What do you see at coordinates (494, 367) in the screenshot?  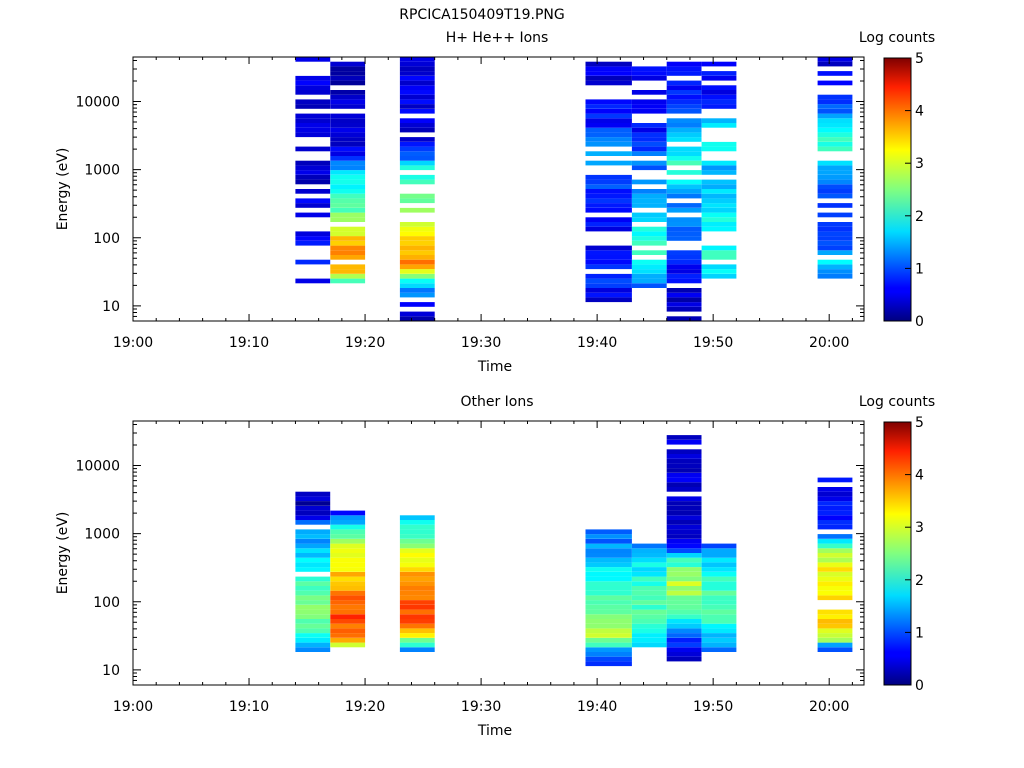 I see `x-axis-label: Time` at bounding box center [494, 367].